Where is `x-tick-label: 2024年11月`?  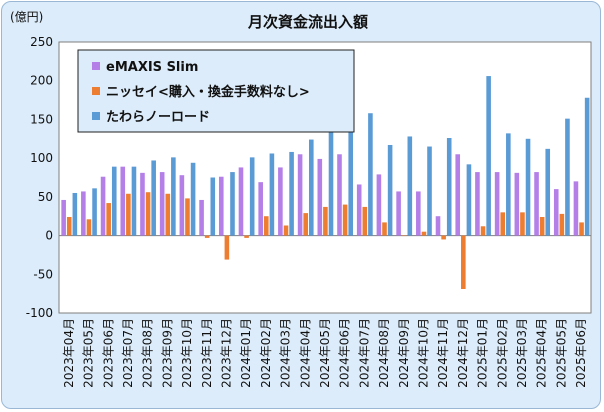 x-tick-label: 2024年11月 is located at coordinates (443, 353).